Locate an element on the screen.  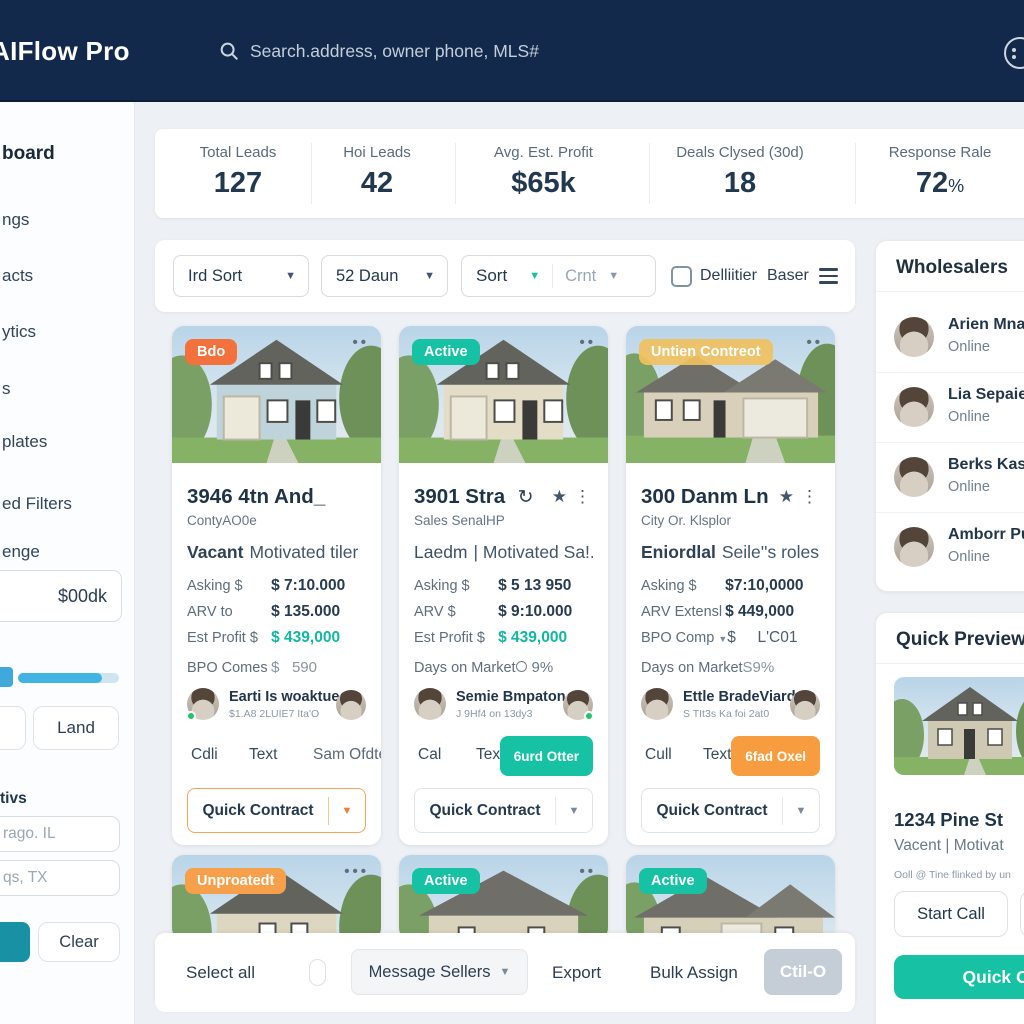
status-badge: Online is located at coordinates (969, 347).